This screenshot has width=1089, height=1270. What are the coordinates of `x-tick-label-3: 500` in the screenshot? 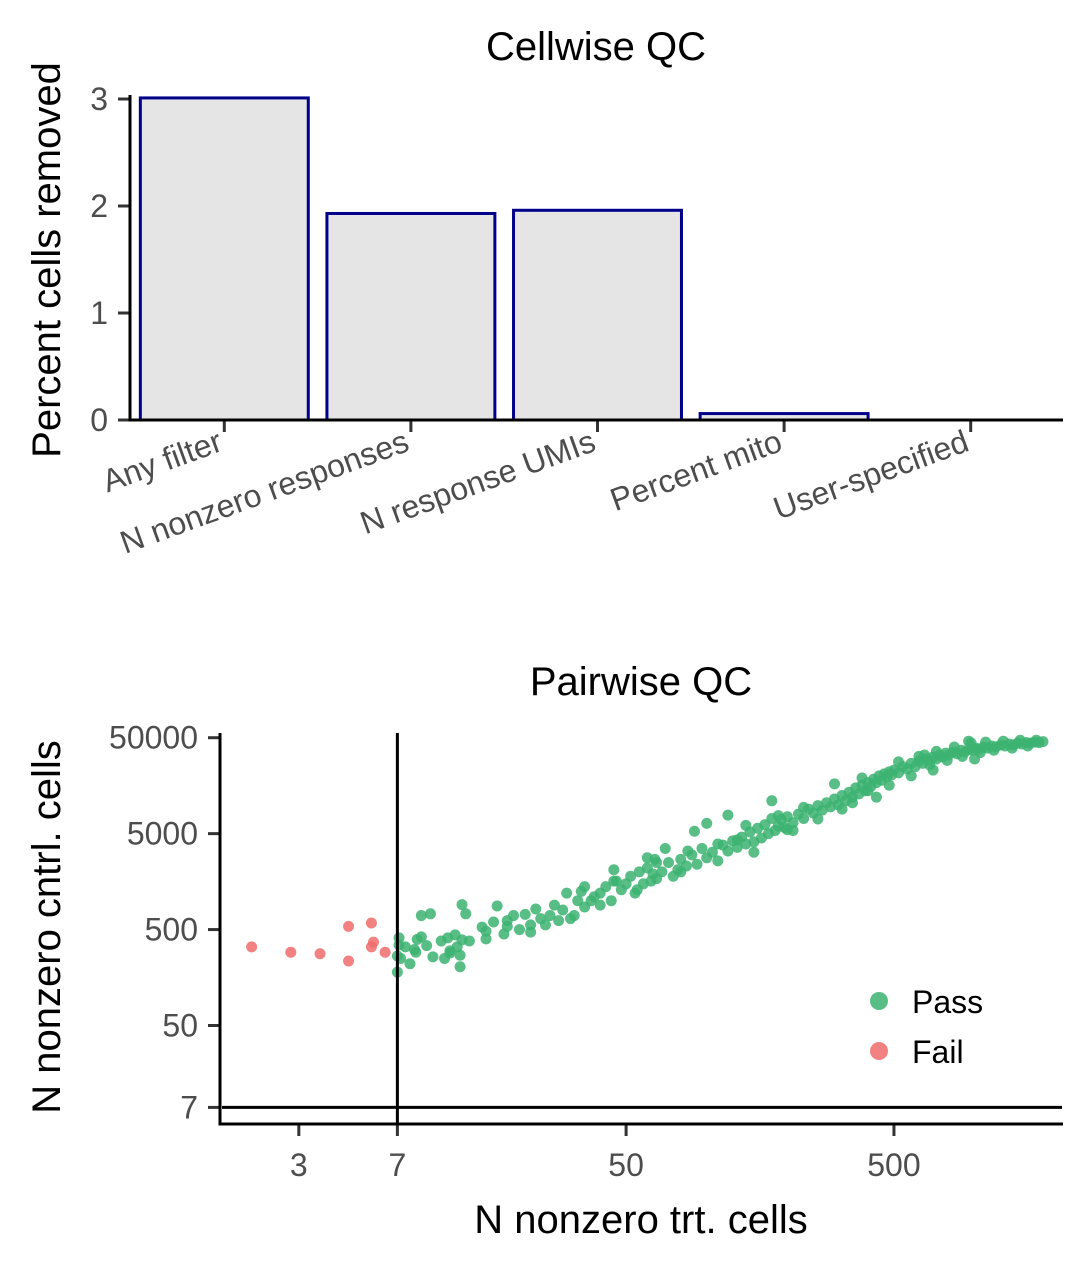 It's located at (893, 1165).